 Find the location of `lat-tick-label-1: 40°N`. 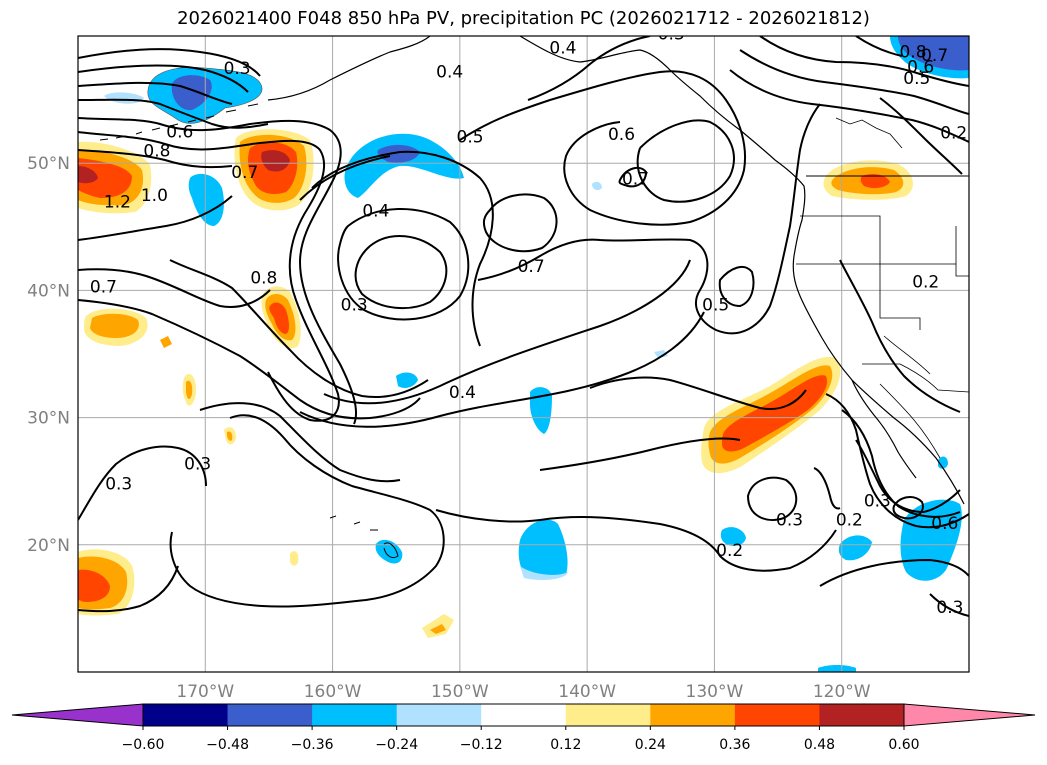

lat-tick-label-1: 40°N is located at coordinates (48, 291).